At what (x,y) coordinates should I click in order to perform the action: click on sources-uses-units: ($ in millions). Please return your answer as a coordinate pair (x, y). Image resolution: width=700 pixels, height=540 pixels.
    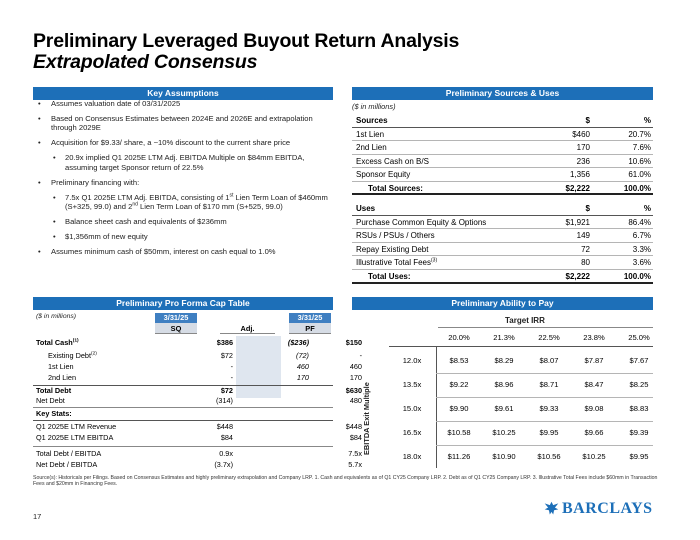
    Looking at the image, I should click on (374, 106).